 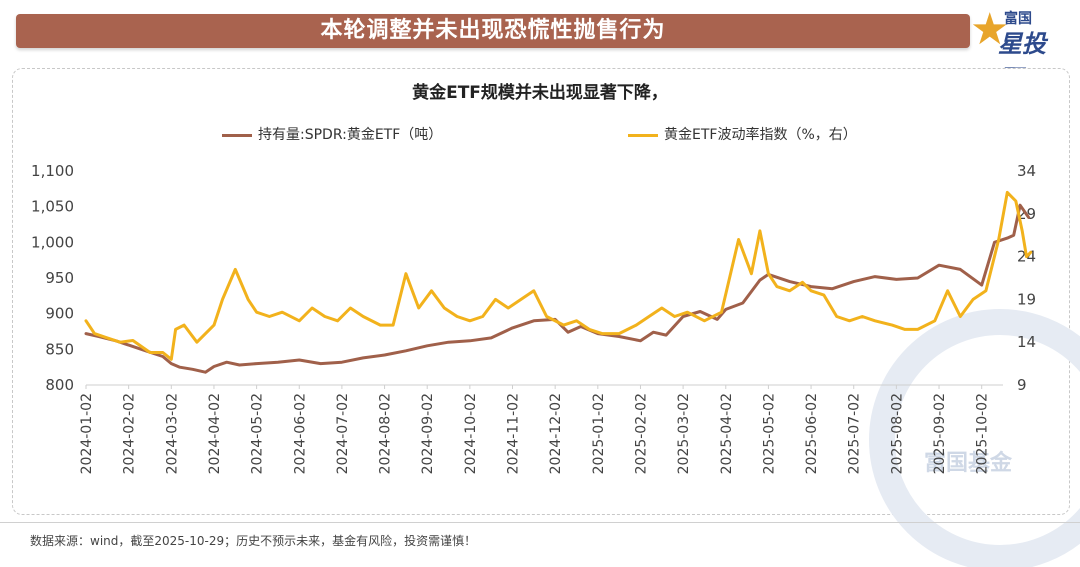 What do you see at coordinates (727, 433) in the screenshot?
I see `x-tick-label: 2025-04-02` at bounding box center [727, 433].